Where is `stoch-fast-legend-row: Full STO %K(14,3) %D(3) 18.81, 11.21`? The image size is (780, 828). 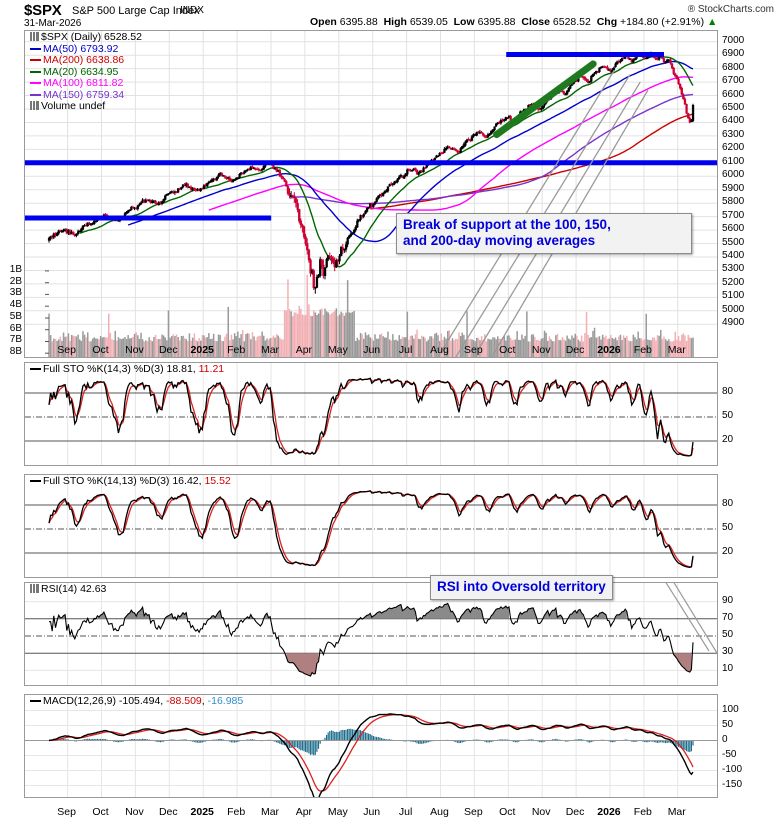
stoch-fast-legend-row: Full STO %K(14,3) %D(3) 18.81, 11.21 is located at coordinates (127, 369).